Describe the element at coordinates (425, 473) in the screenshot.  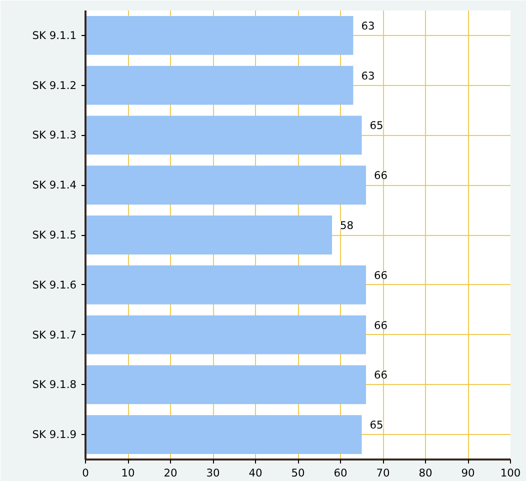
I see `x-tick-label: 80` at that location.